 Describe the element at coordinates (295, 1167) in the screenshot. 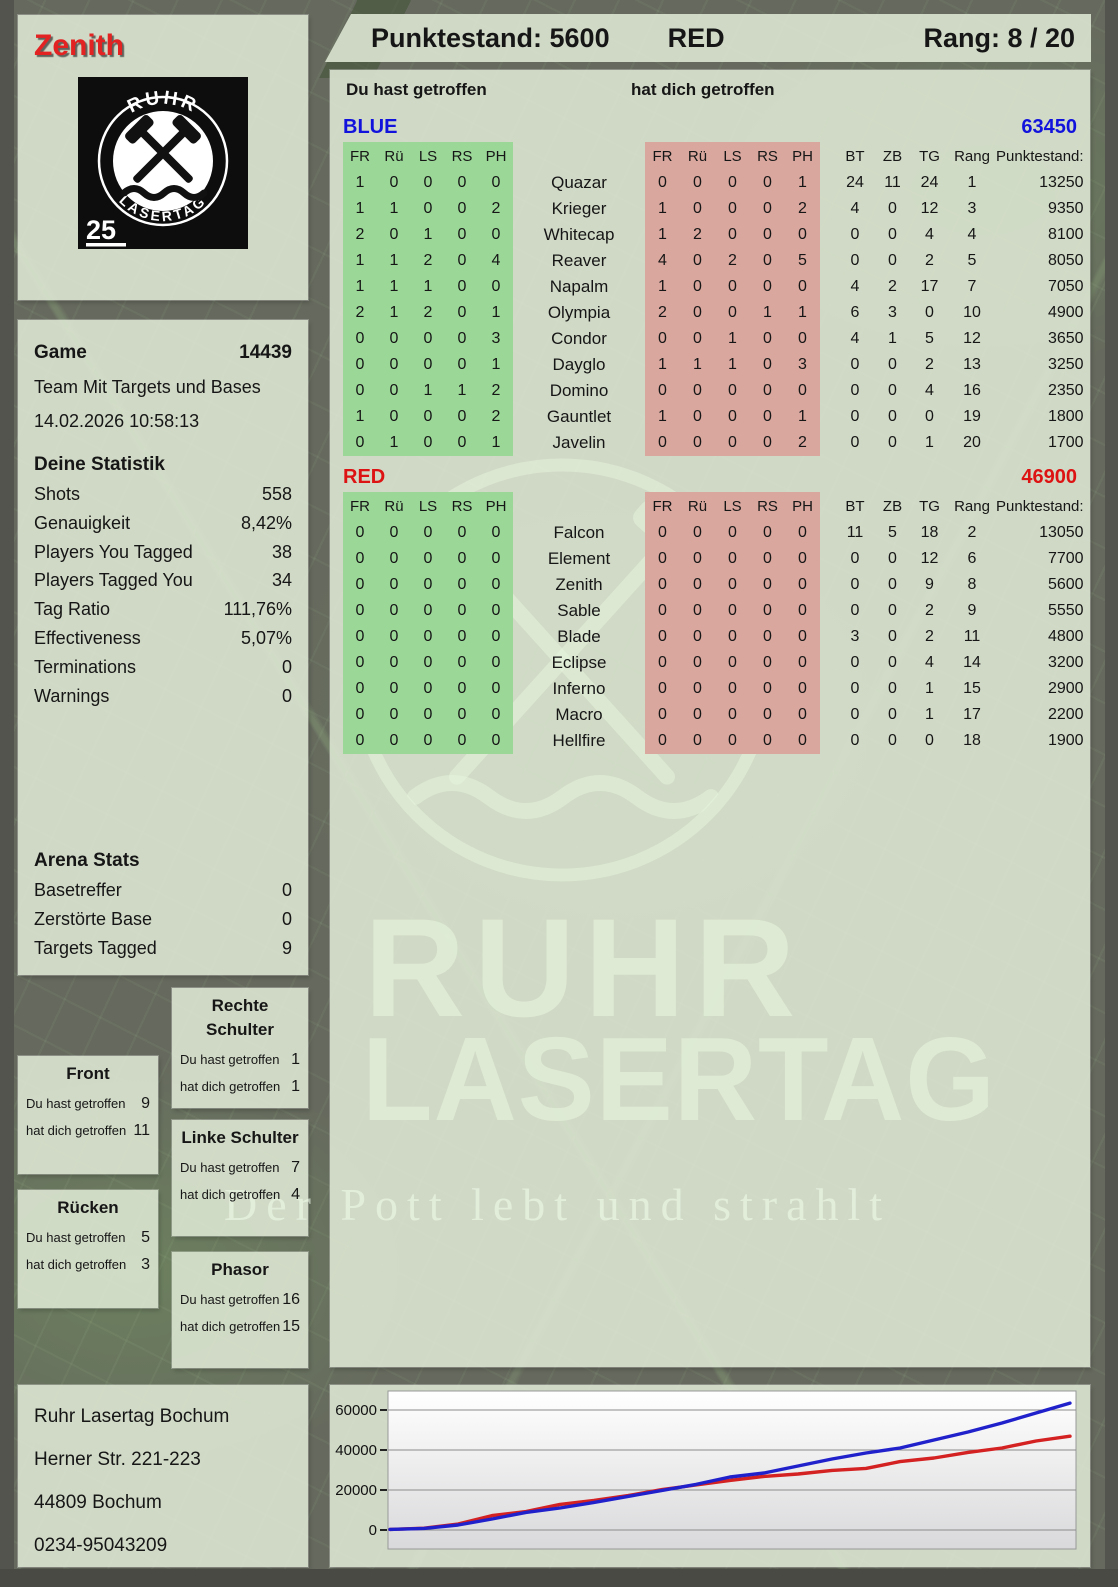

I see `zone-du-value: 7` at that location.